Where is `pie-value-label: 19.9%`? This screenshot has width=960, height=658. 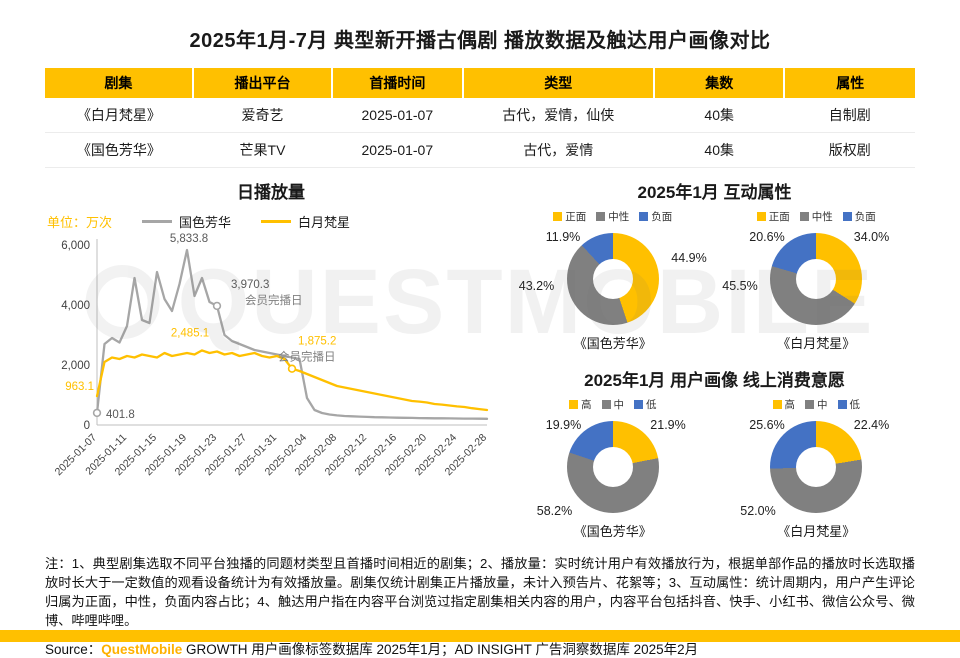 pie-value-label: 19.9% is located at coordinates (563, 425).